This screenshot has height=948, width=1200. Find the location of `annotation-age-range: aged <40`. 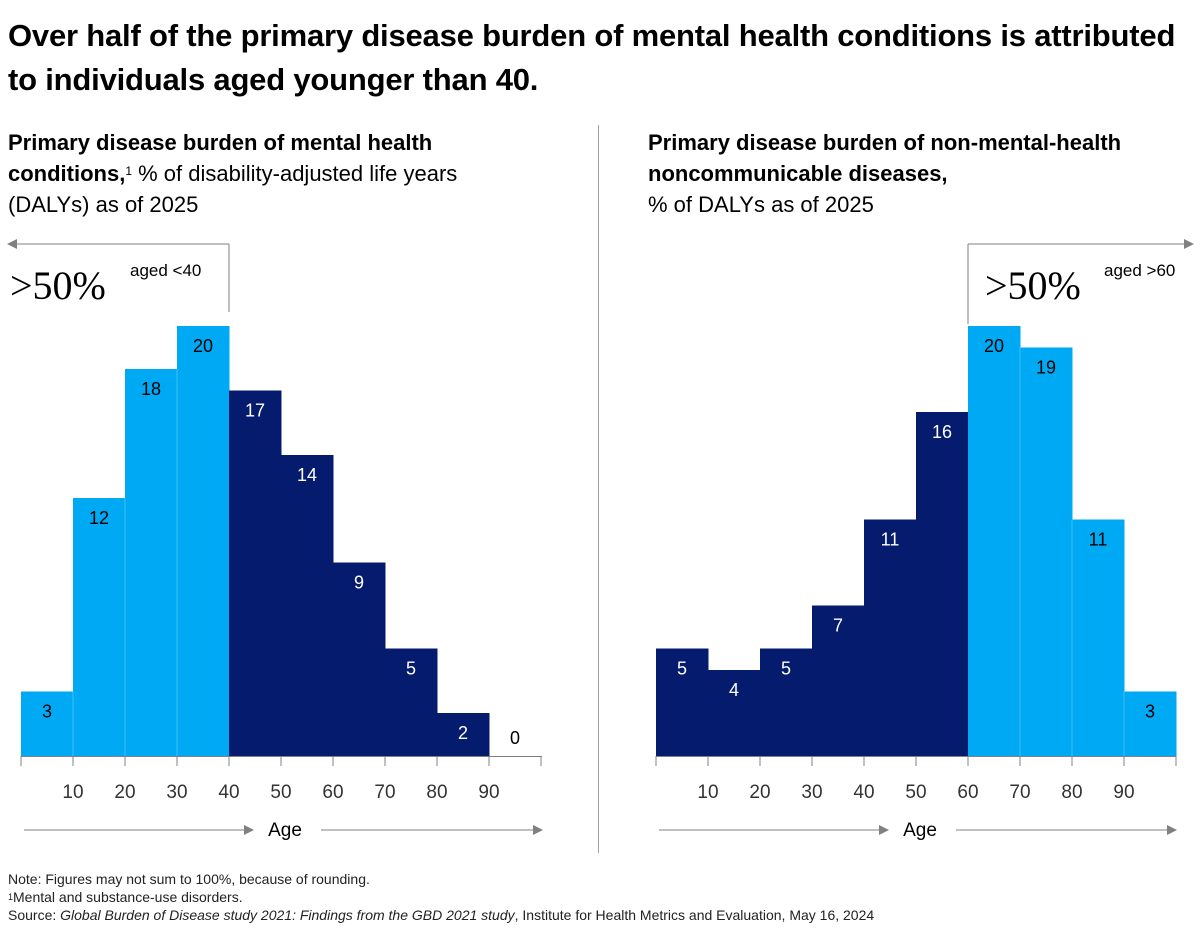

annotation-age-range: aged <40 is located at coordinates (165, 270).